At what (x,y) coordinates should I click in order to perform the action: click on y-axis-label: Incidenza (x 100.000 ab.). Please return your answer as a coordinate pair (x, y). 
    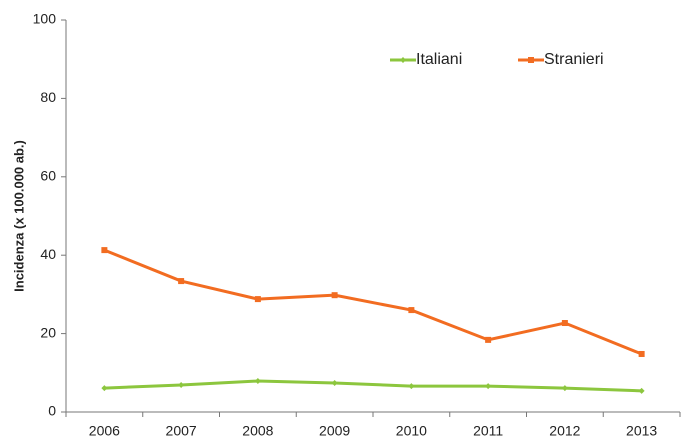
    Looking at the image, I should click on (18, 216).